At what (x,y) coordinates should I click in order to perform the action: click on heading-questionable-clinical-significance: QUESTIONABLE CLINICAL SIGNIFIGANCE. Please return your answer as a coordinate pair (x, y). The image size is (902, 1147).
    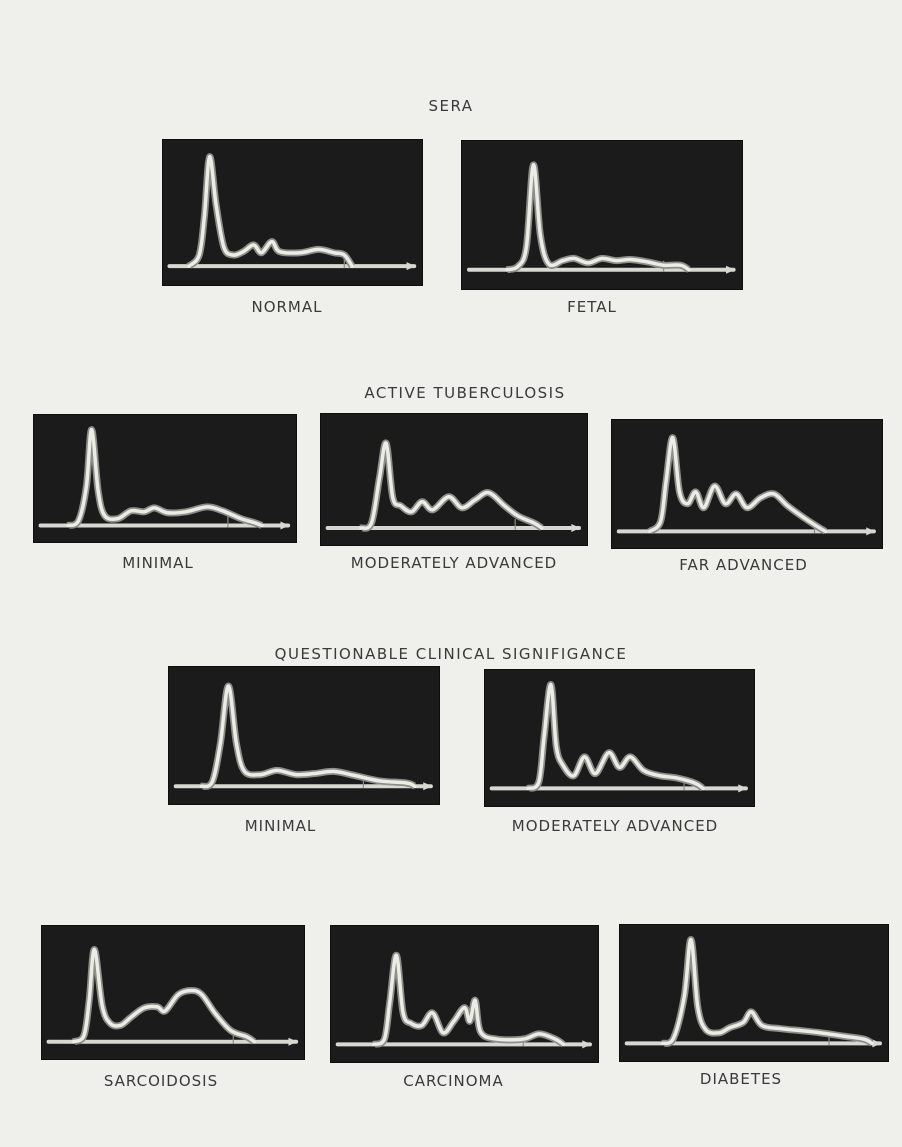
    Looking at the image, I should click on (451, 654).